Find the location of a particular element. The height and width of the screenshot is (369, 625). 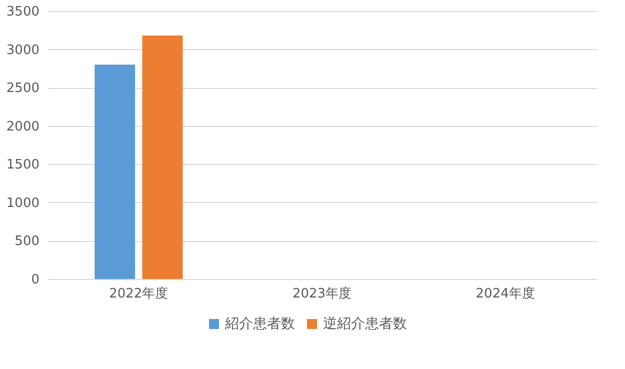

x-tick-label: 2023年度 is located at coordinates (322, 294).